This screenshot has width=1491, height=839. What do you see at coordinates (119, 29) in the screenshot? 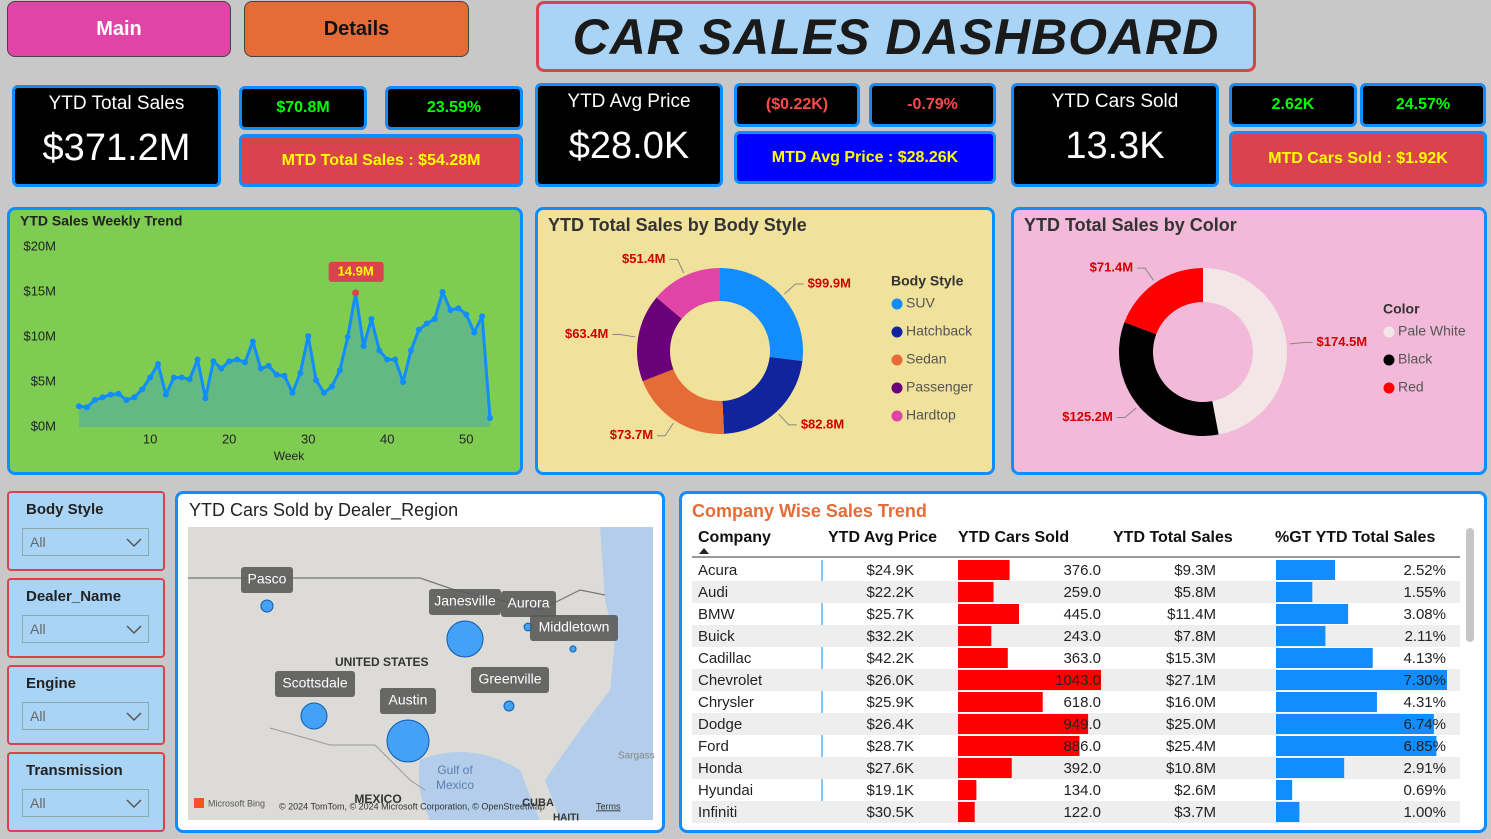
I see `nav-button: Main` at bounding box center [119, 29].